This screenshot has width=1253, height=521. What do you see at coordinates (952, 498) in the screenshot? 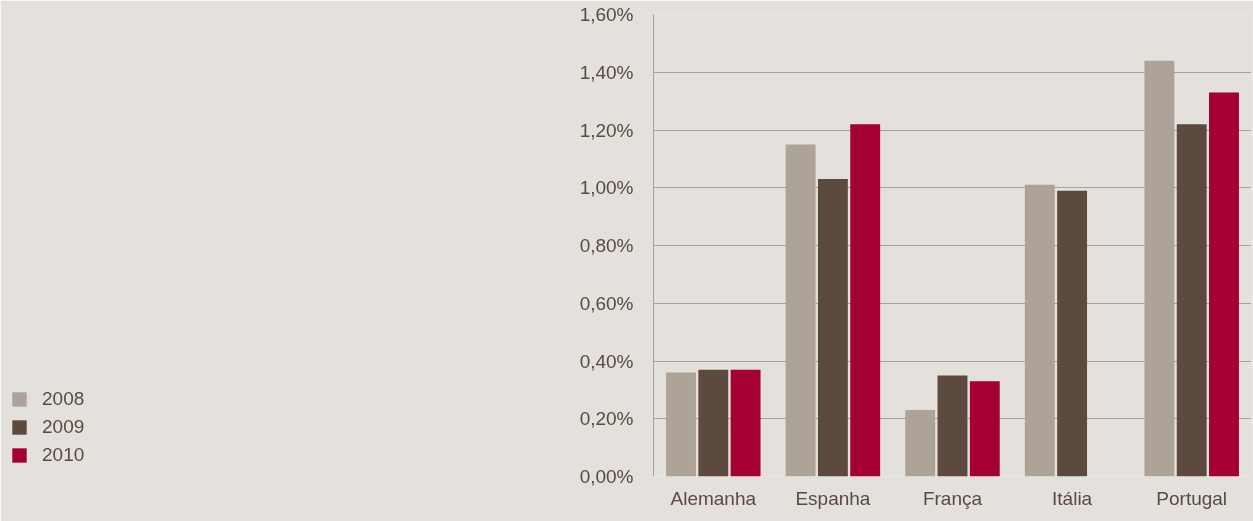
I see `x-tick-label: França` at bounding box center [952, 498].